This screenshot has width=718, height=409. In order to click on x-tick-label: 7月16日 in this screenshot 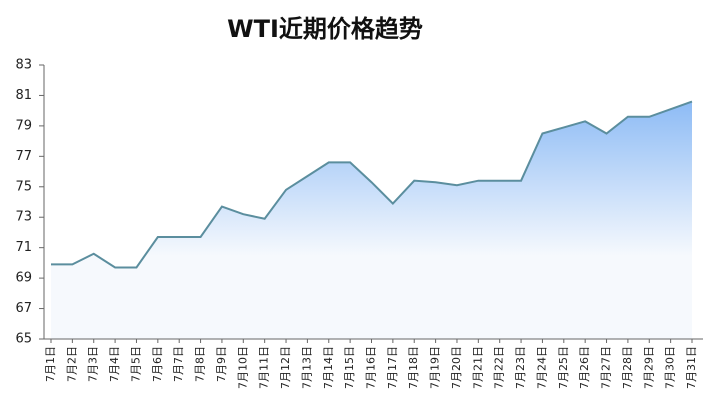, I will do `click(371, 367)`.